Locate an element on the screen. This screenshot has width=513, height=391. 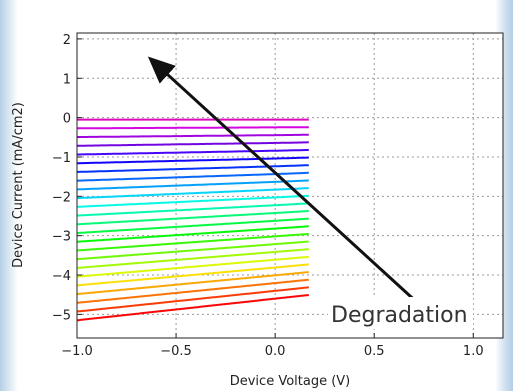
x-axis-ticks: −1.0 −0.5 0.0 0.5 1.0 is located at coordinates (272, 346).